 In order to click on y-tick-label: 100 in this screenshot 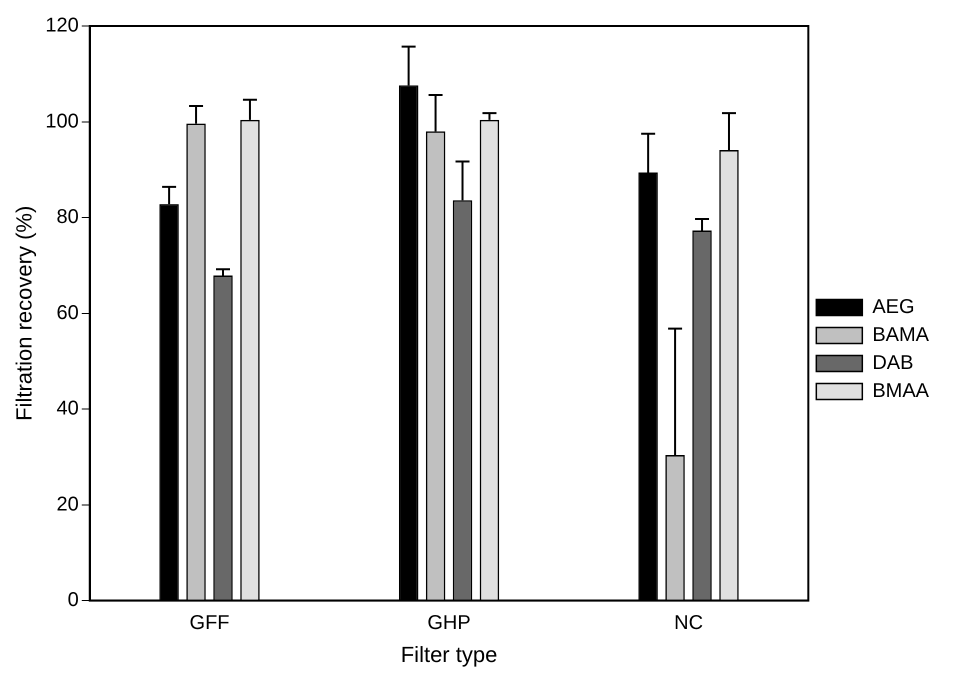, I will do `click(62, 121)`.